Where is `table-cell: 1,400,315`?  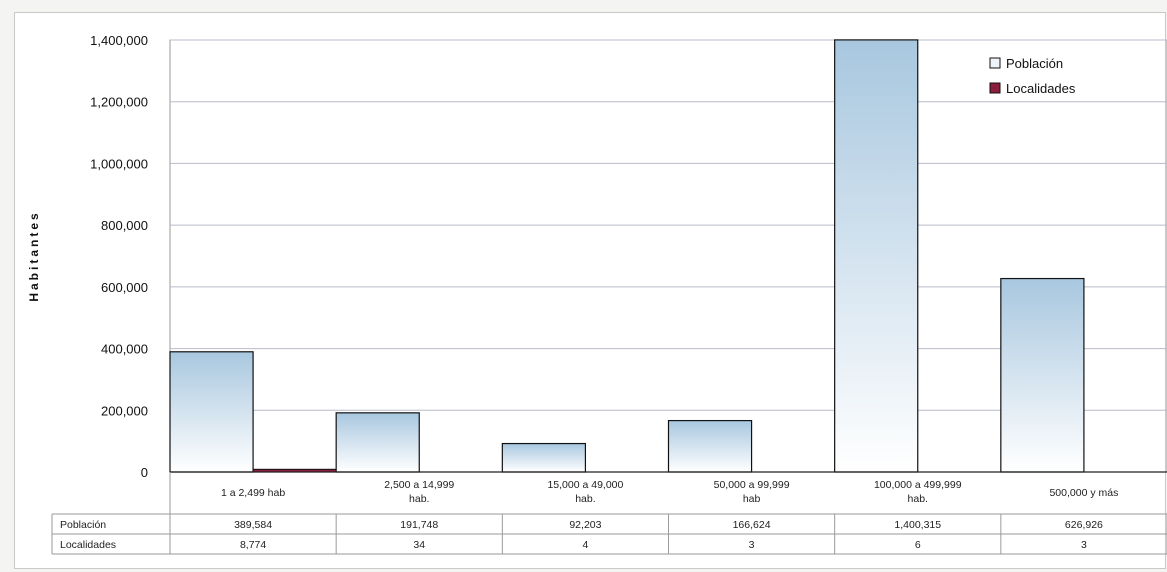
table-cell: 1,400,315 is located at coordinates (917, 525).